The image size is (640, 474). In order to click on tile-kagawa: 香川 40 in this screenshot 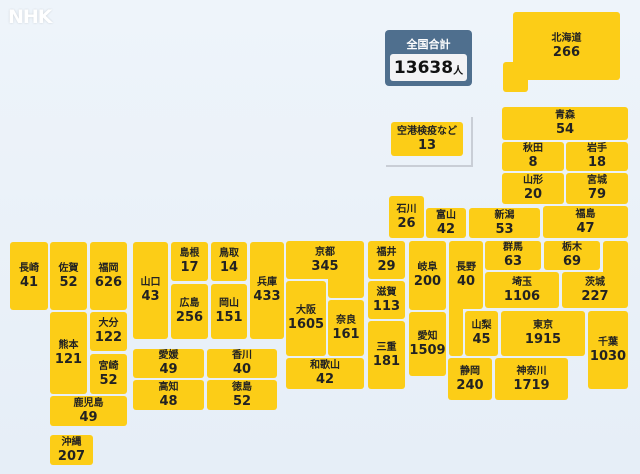, I will do `click(242, 363)`.